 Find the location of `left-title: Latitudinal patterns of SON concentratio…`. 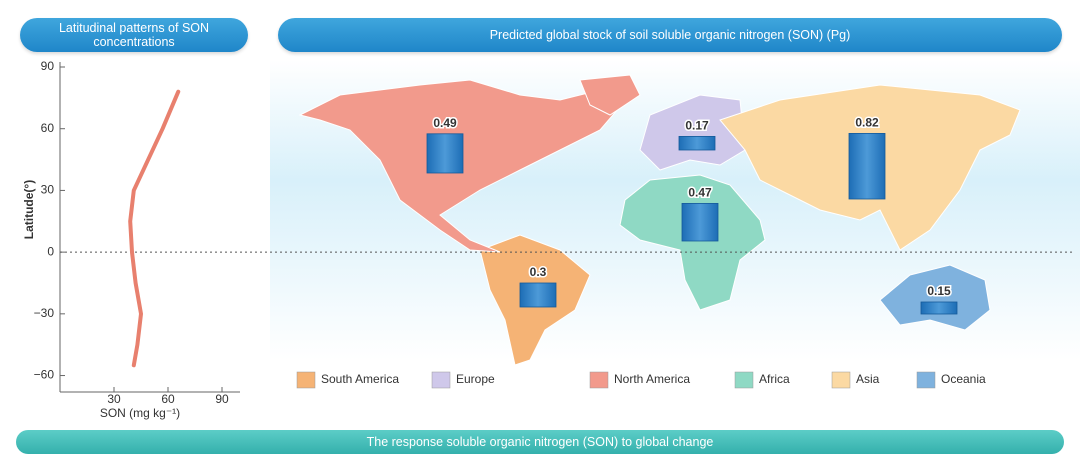

left-title: Latitudinal patterns of SON concentratio… is located at coordinates (134, 35).